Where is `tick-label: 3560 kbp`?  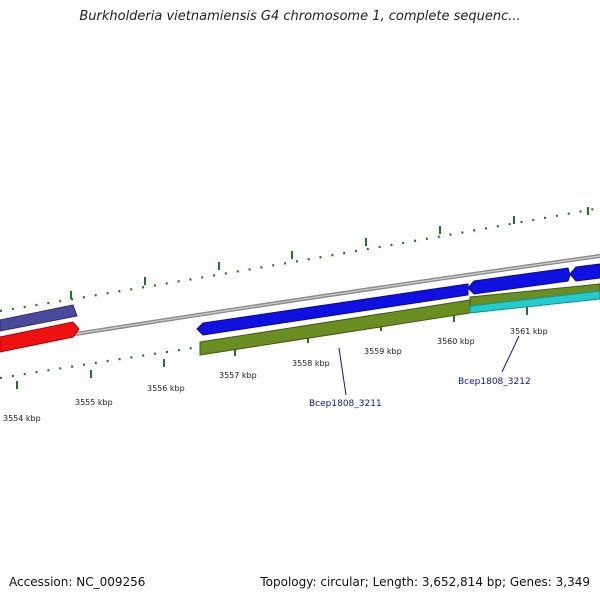 tick-label: 3560 kbp is located at coordinates (456, 341).